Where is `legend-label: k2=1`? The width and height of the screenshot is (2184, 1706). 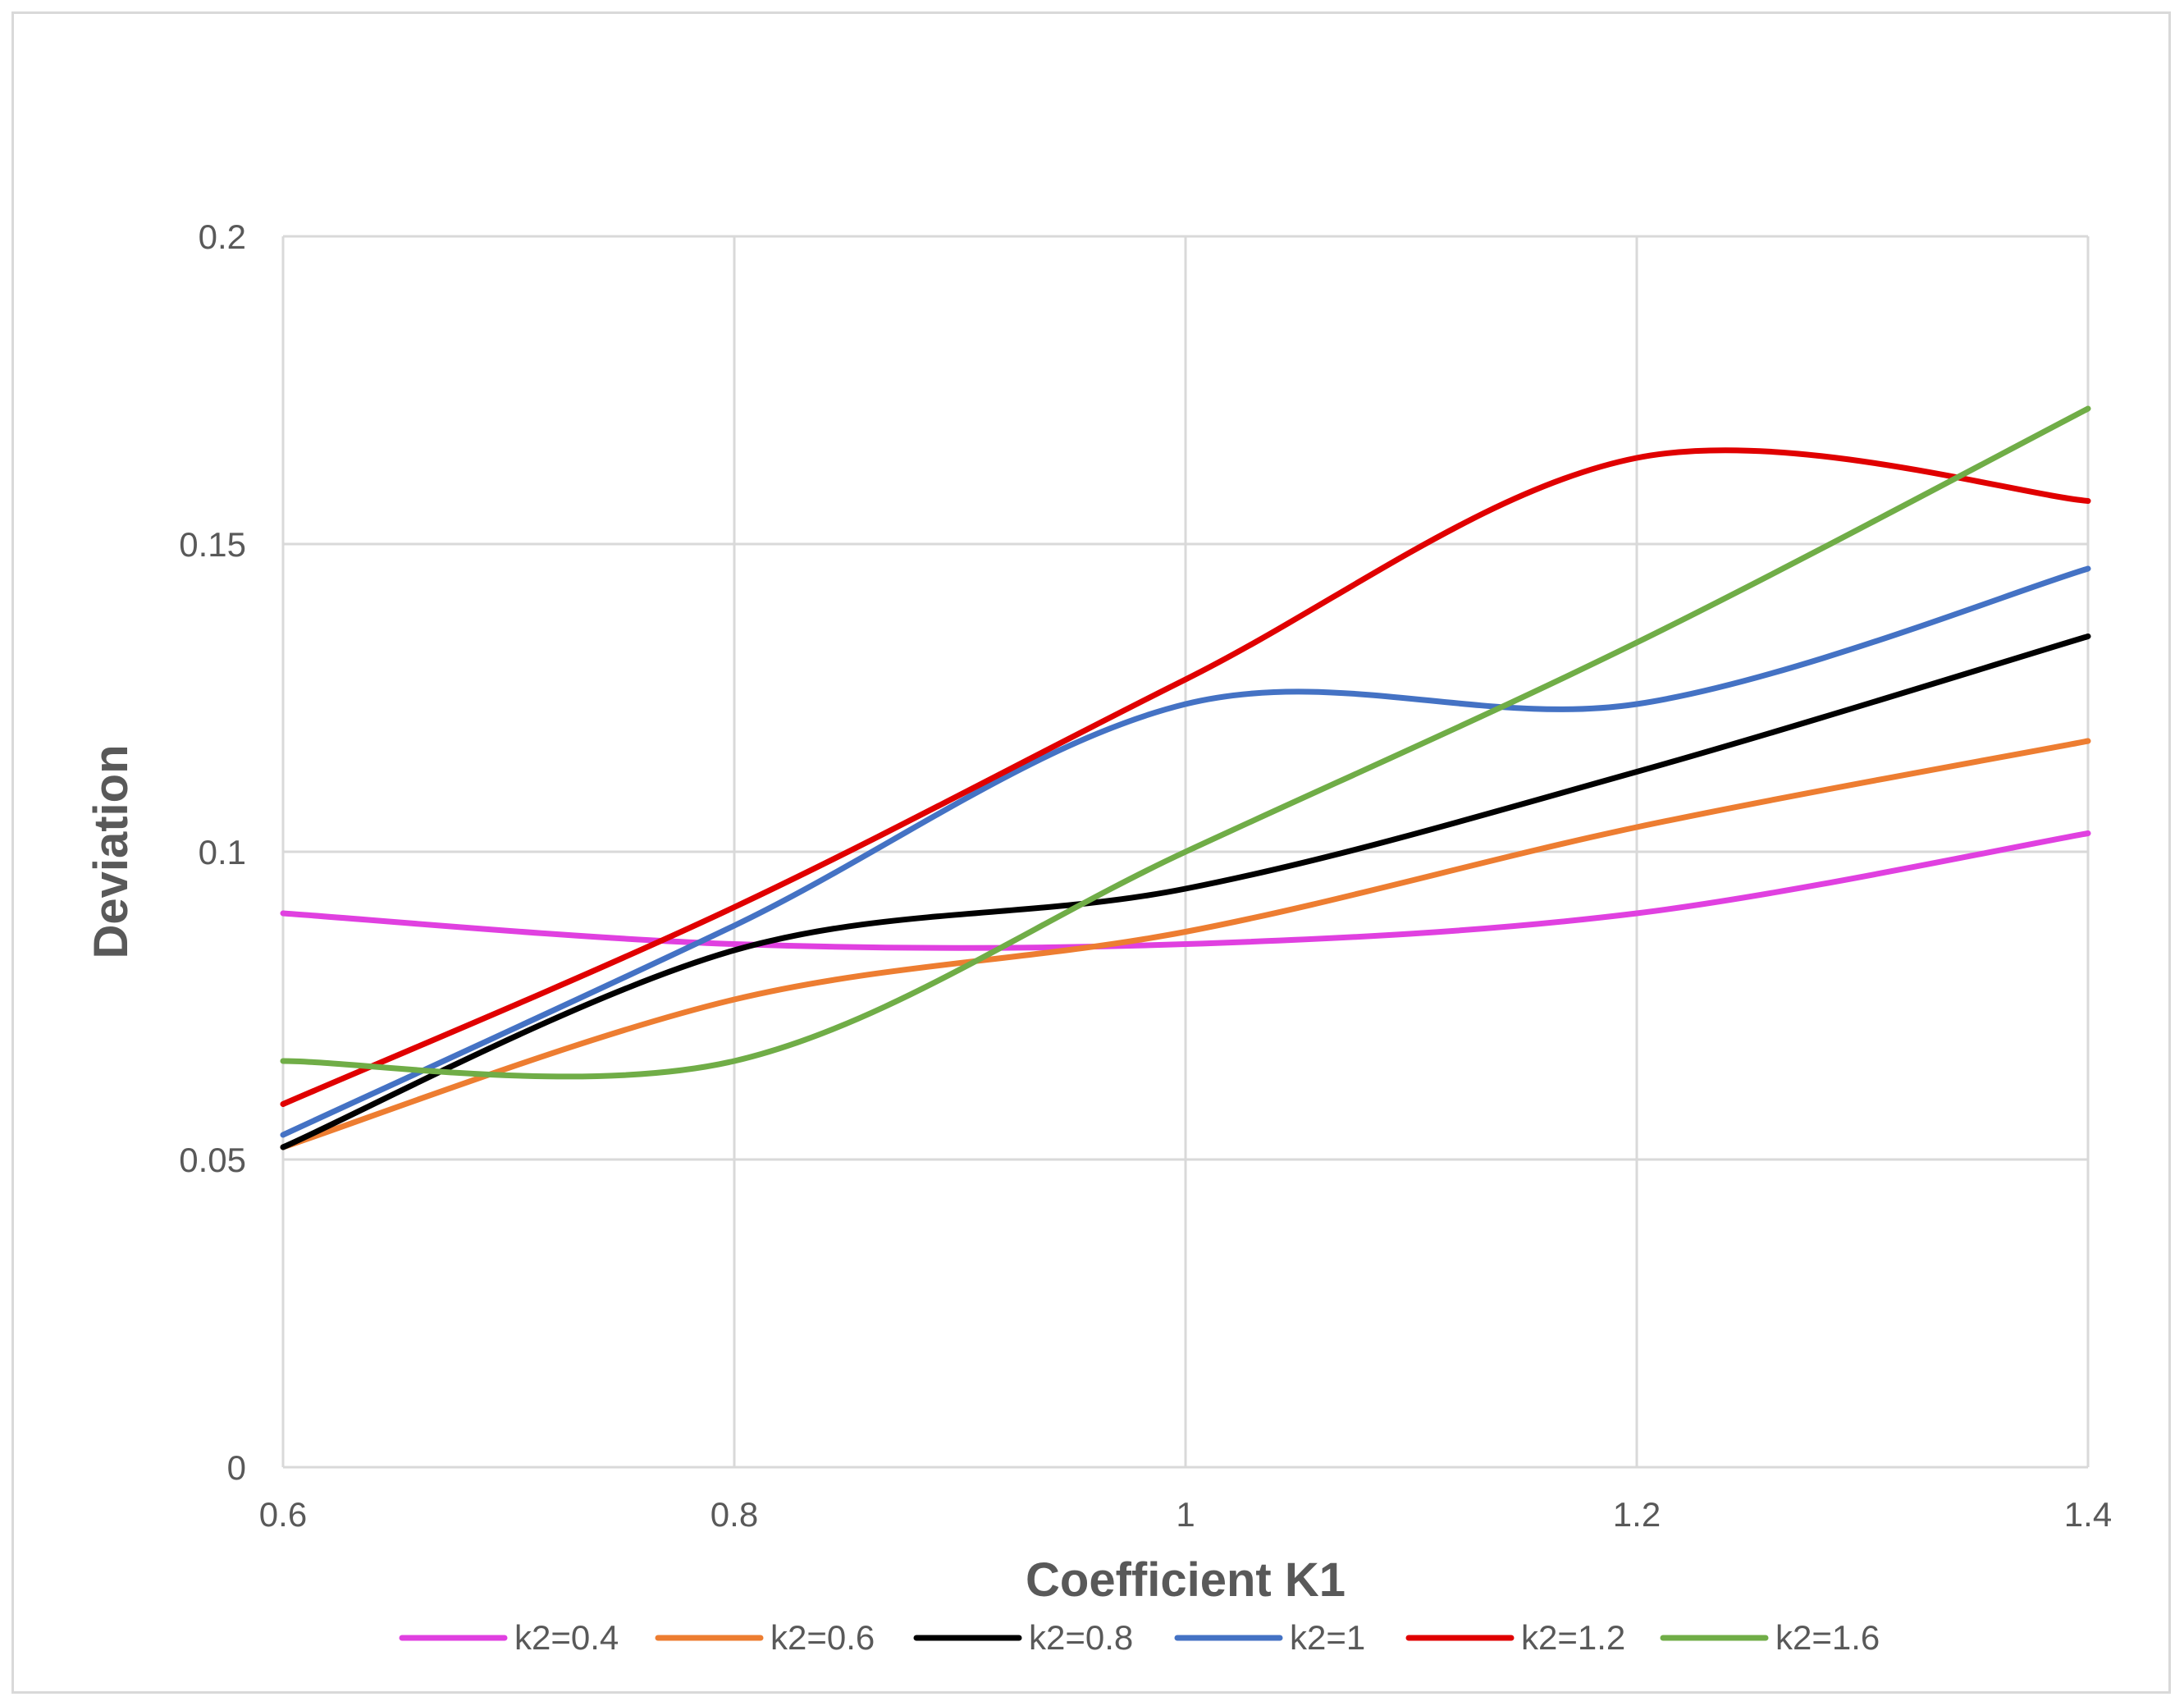
legend-label: k2=1 is located at coordinates (1327, 1638).